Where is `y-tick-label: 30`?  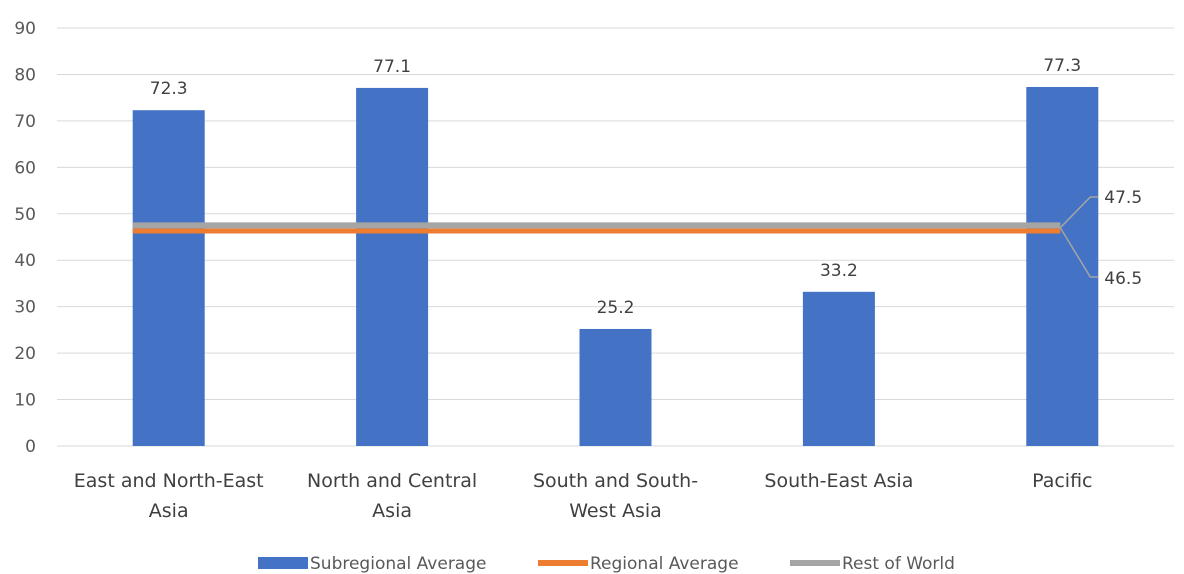
y-tick-label: 30 is located at coordinates (25, 308).